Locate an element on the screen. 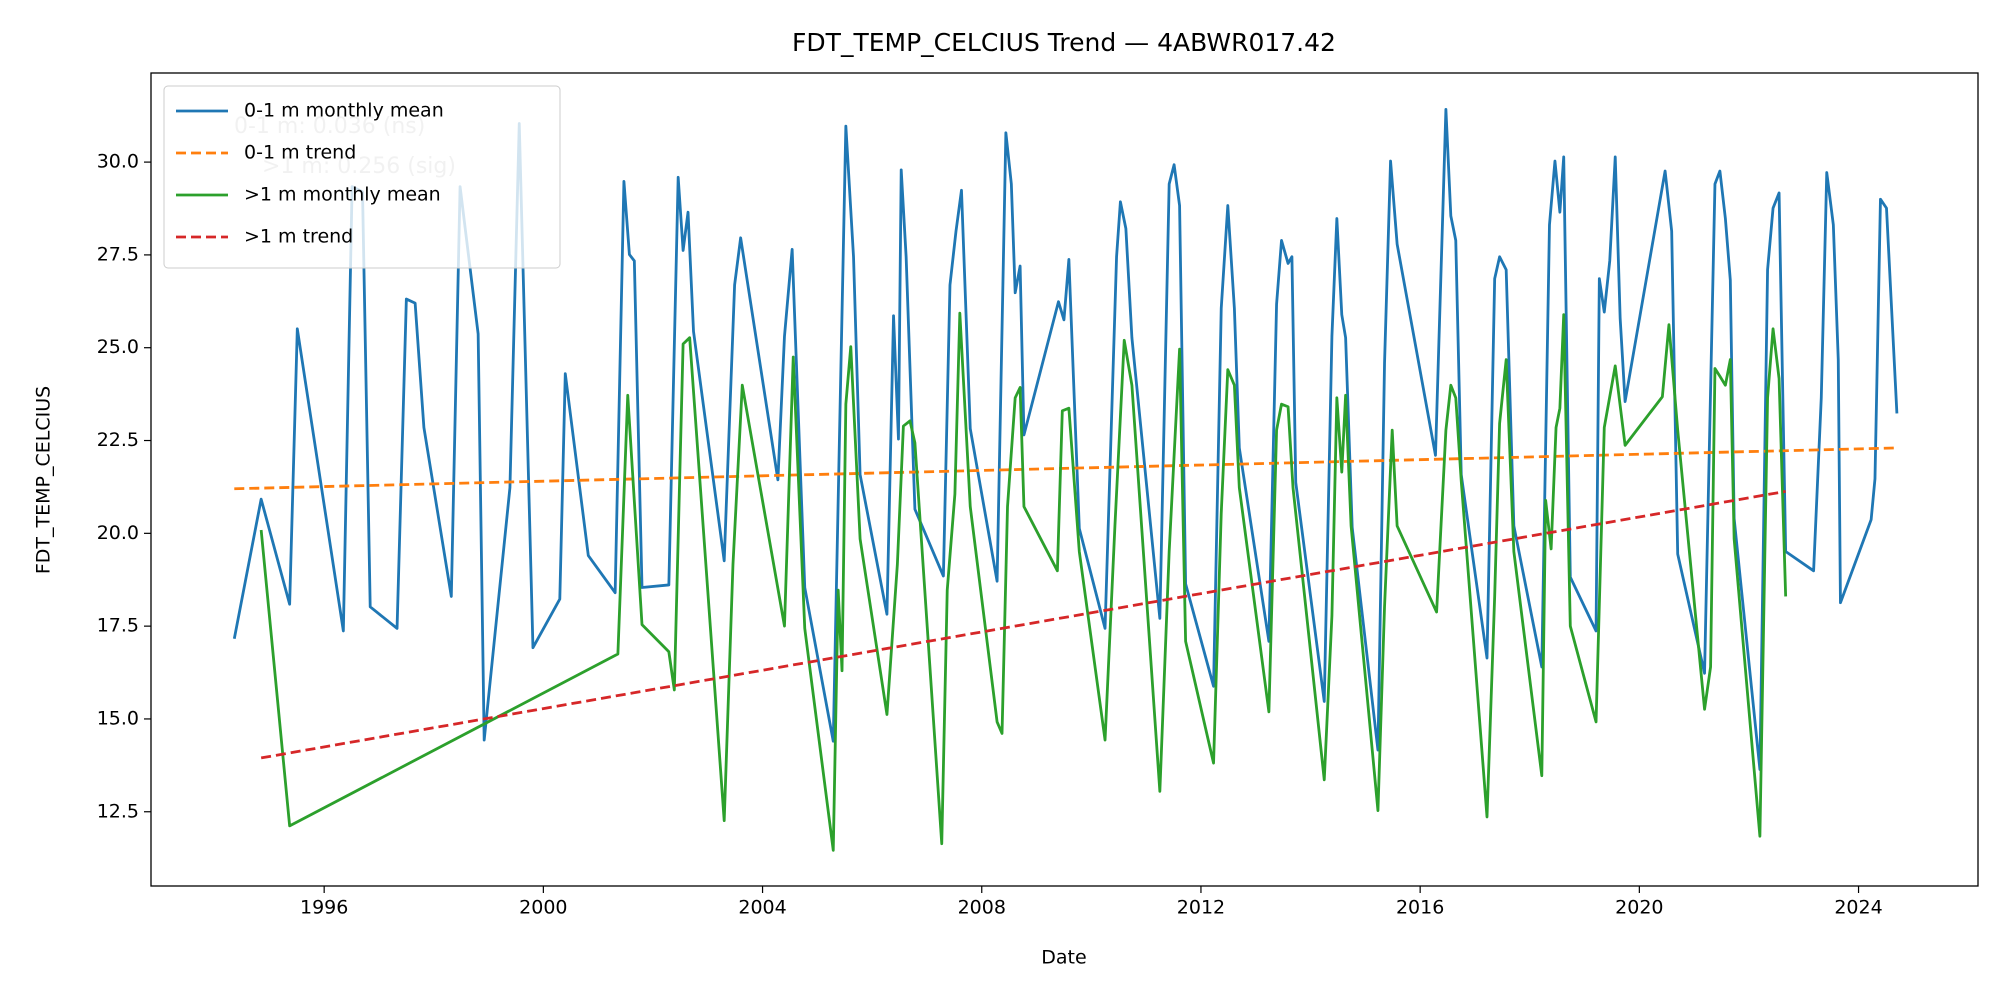 This screenshot has width=2000, height=1000. x-tick-label: 2012 is located at coordinates (1201, 908).